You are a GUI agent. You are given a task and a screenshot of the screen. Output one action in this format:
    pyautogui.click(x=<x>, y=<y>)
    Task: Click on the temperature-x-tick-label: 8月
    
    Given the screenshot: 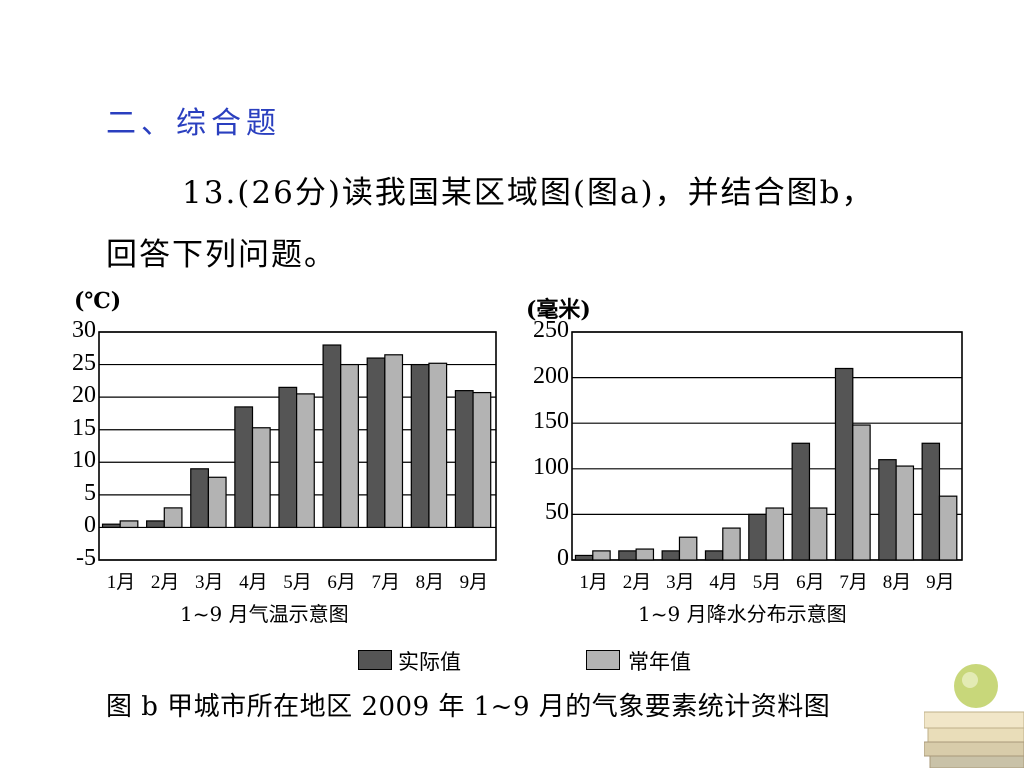 What is the action you would take?
    pyautogui.click(x=430, y=582)
    